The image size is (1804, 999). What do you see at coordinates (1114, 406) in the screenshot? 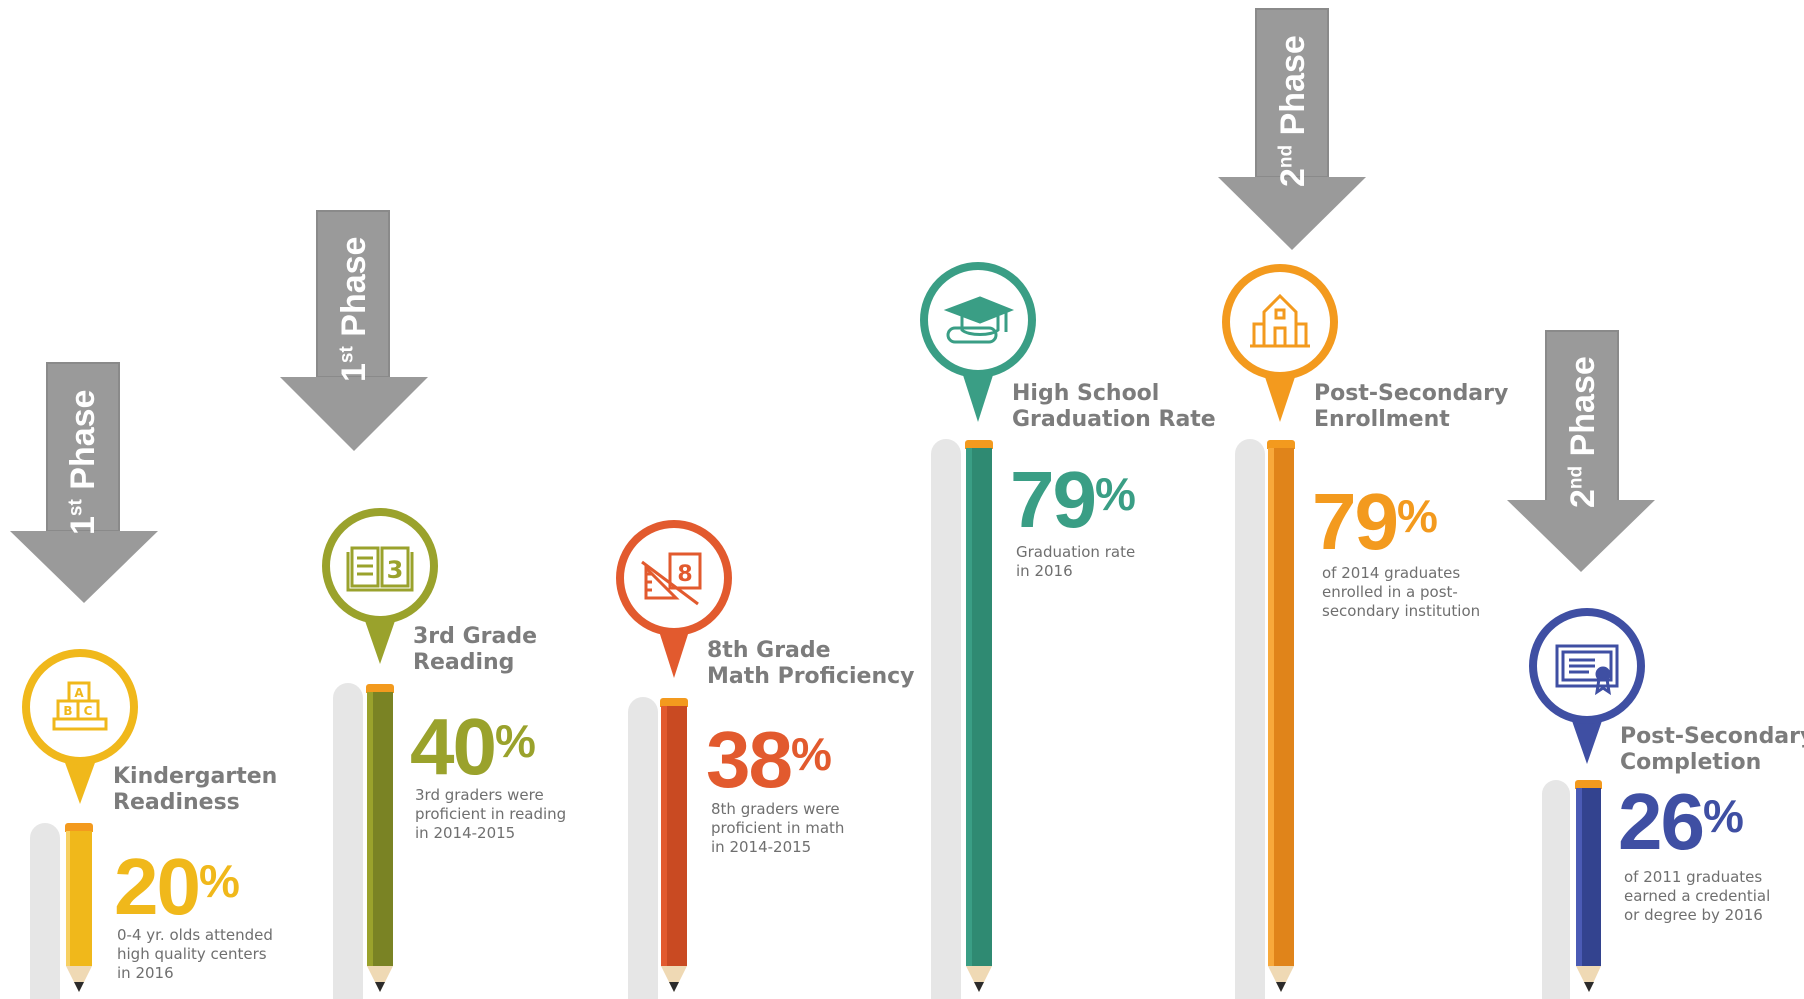
I see `metric-title: High School Graduation Rate` at bounding box center [1114, 406].